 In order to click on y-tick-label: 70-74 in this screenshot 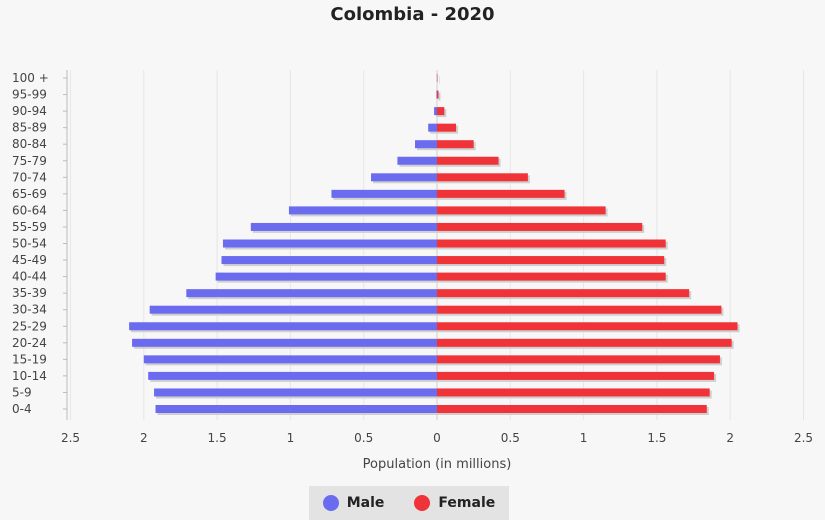, I will do `click(29, 177)`.